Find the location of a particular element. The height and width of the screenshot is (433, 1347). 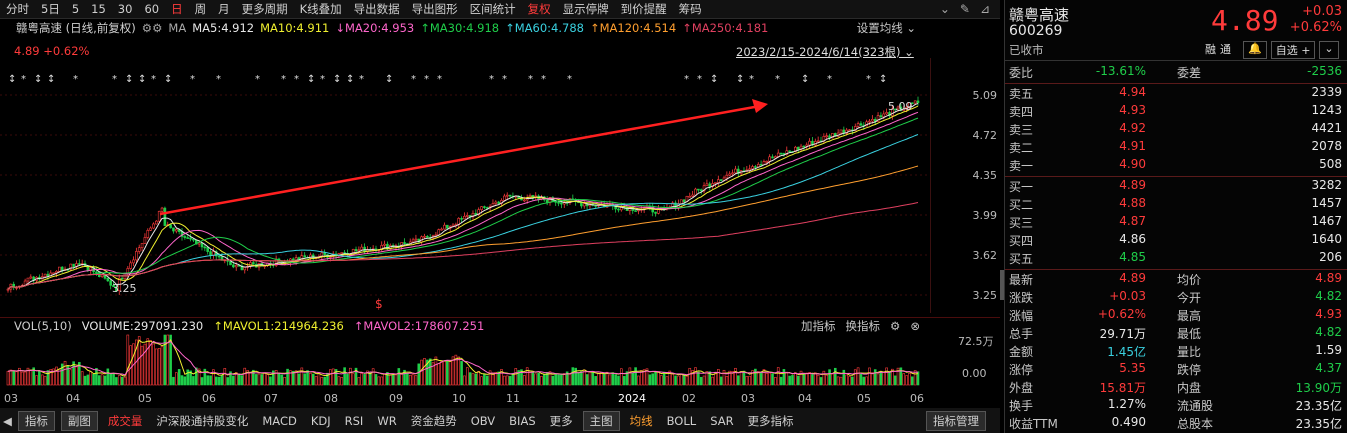

event-marker: * is located at coordinates (114, 79).